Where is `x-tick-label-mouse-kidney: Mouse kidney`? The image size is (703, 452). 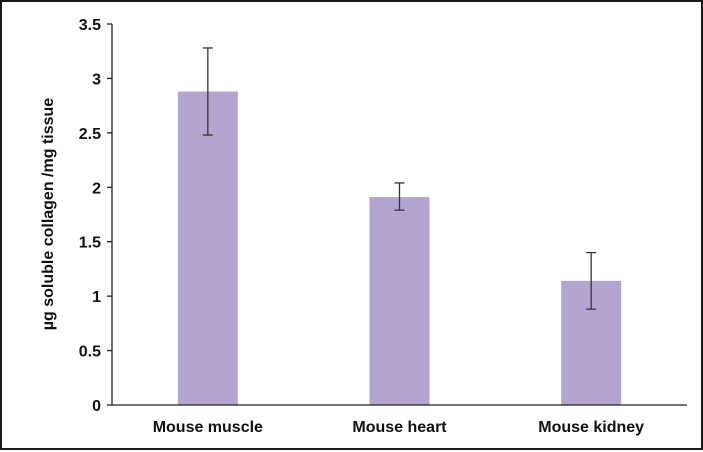 x-tick-label-mouse-kidney: Mouse kidney is located at coordinates (591, 427).